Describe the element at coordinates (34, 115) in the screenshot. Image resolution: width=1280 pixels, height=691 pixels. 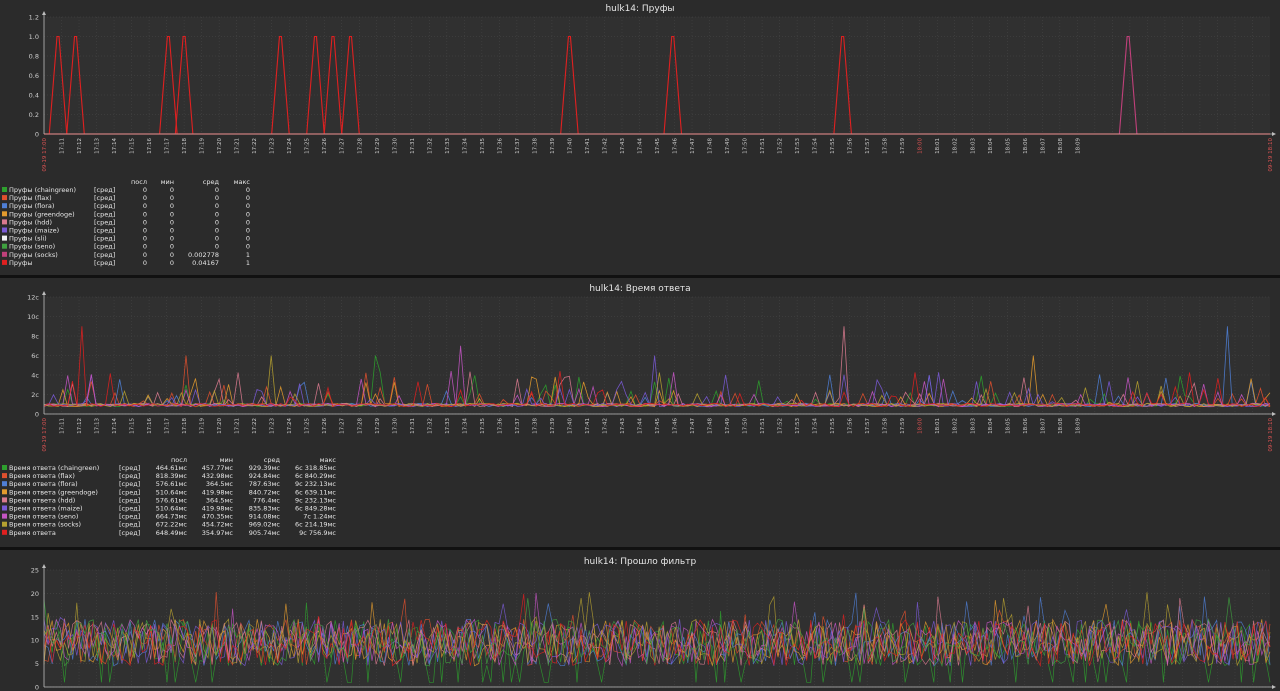
I see `y-tick-label: 0.2` at that location.